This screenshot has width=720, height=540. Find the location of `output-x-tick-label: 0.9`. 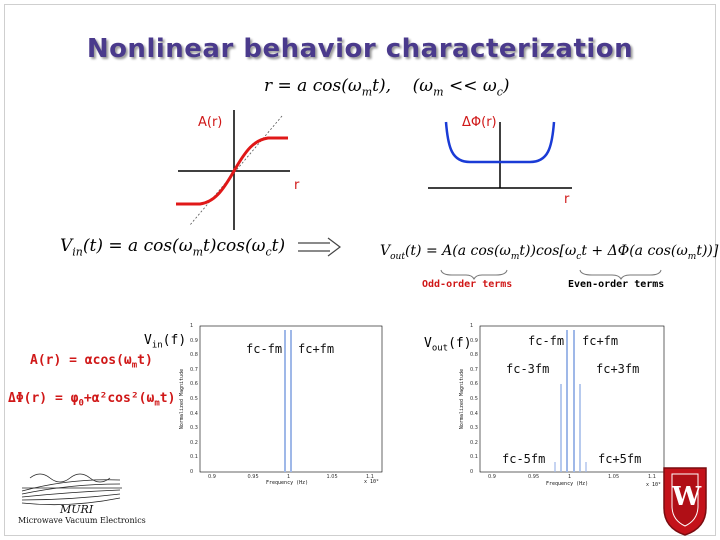

output-x-tick-label: 0.9 is located at coordinates (492, 477).